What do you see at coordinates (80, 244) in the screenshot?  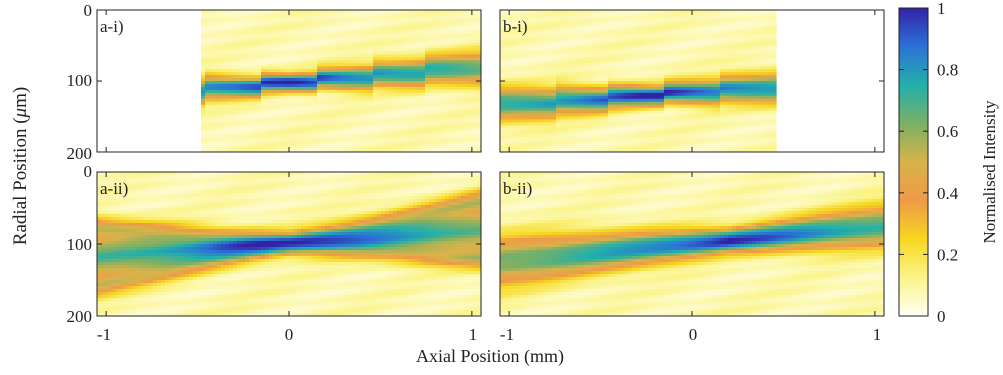 I see `y-tick-bottom-100: 100` at bounding box center [80, 244].